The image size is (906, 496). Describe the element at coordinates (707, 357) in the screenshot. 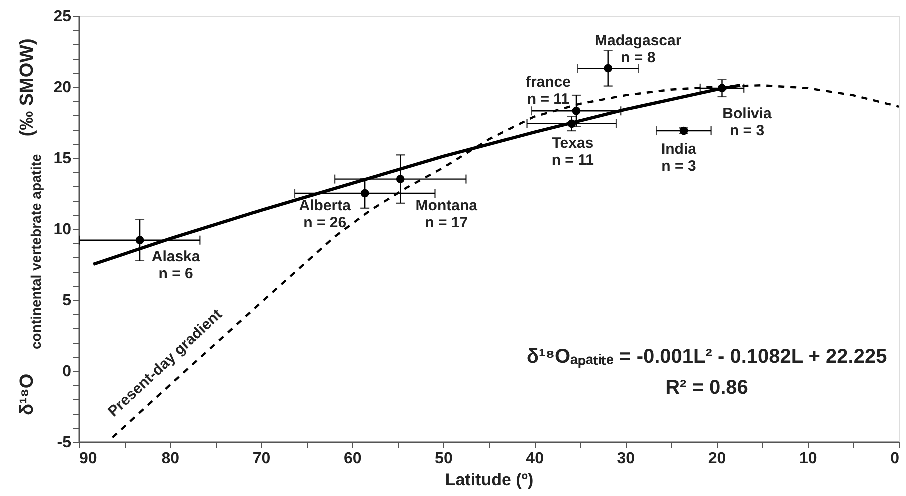

I see `annotation: δ¹⁸Oₐₚₐₜᵢₜₑ = -0.001L² - 0.1082L + 22.225` at that location.